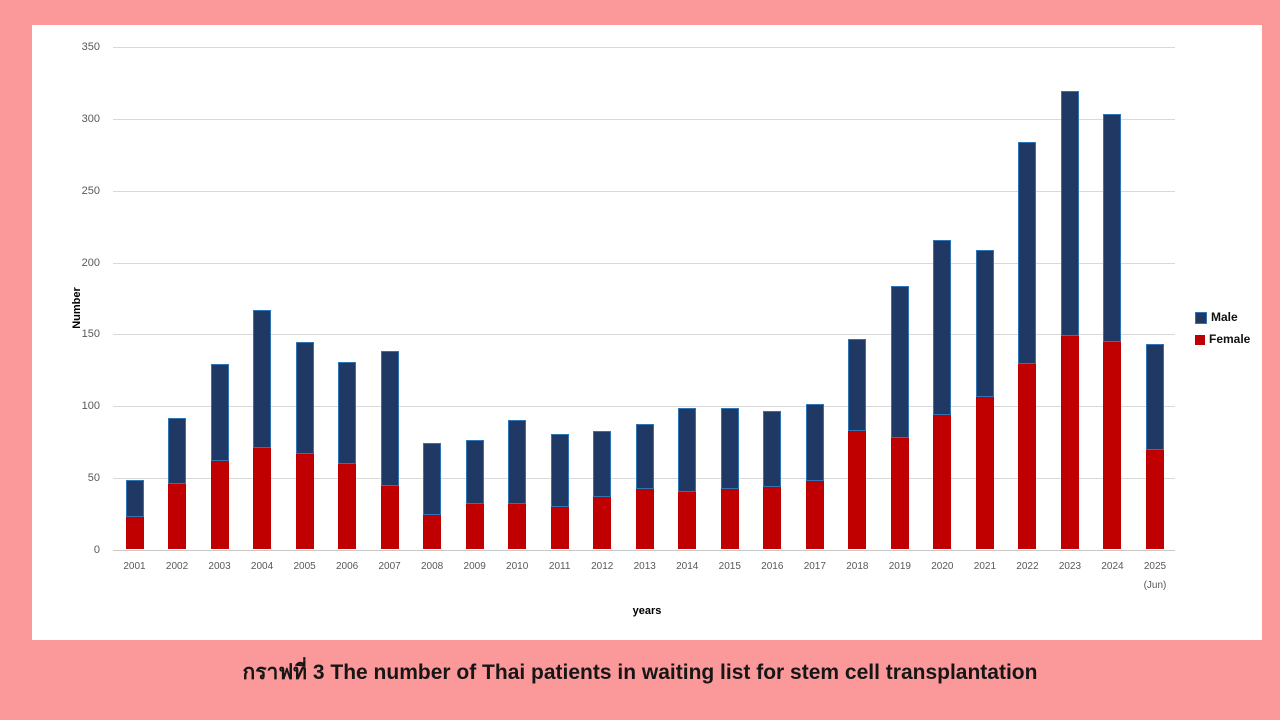 This screenshot has height=720, width=1280. Describe the element at coordinates (474, 566) in the screenshot. I see `x-tick-label: 2009` at that location.